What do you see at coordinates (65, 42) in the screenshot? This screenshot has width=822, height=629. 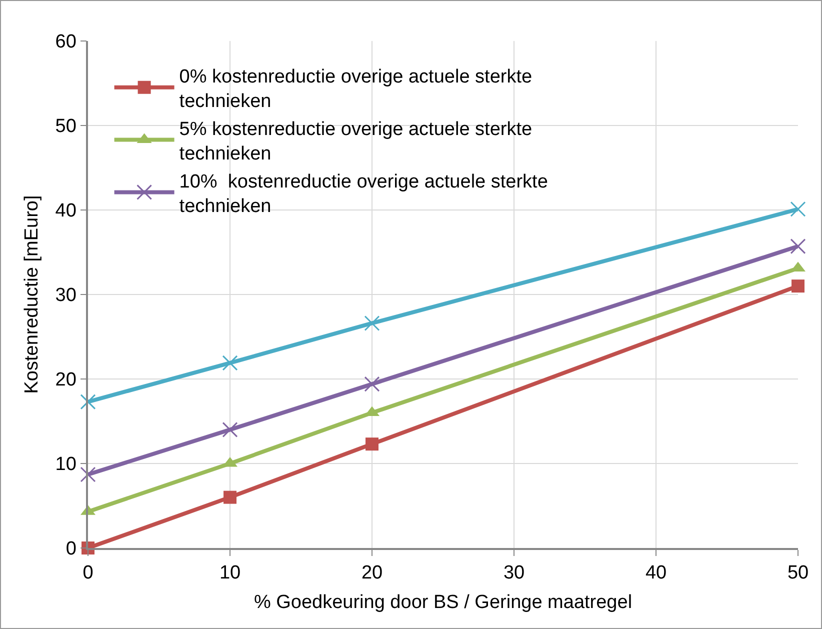 I see `y-tick-label: 60` at bounding box center [65, 42].